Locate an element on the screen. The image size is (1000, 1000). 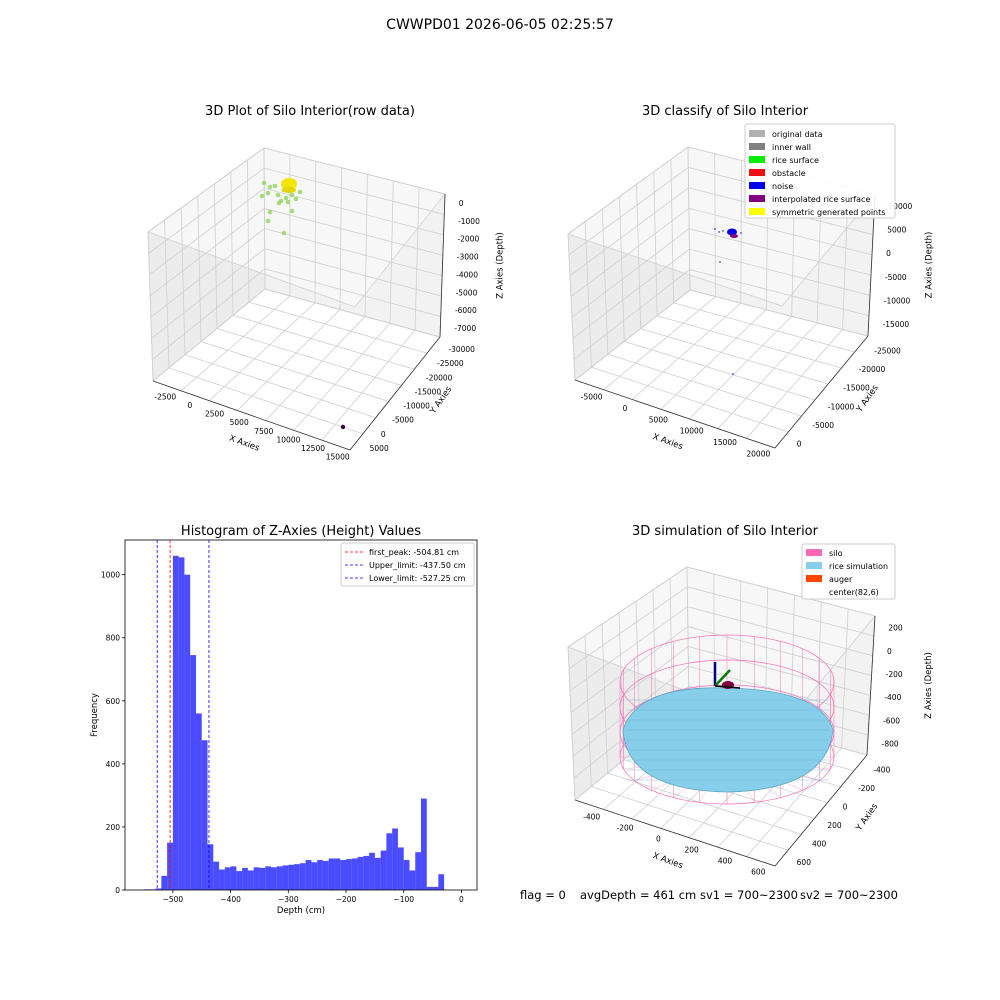
hist-y-tick-label: 800 is located at coordinates (113, 638).